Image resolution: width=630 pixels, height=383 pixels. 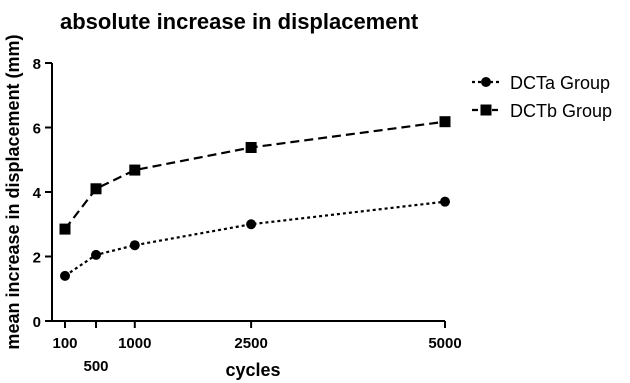 What do you see at coordinates (134, 343) in the screenshot?
I see `x-tick-label: 1000` at bounding box center [134, 343].